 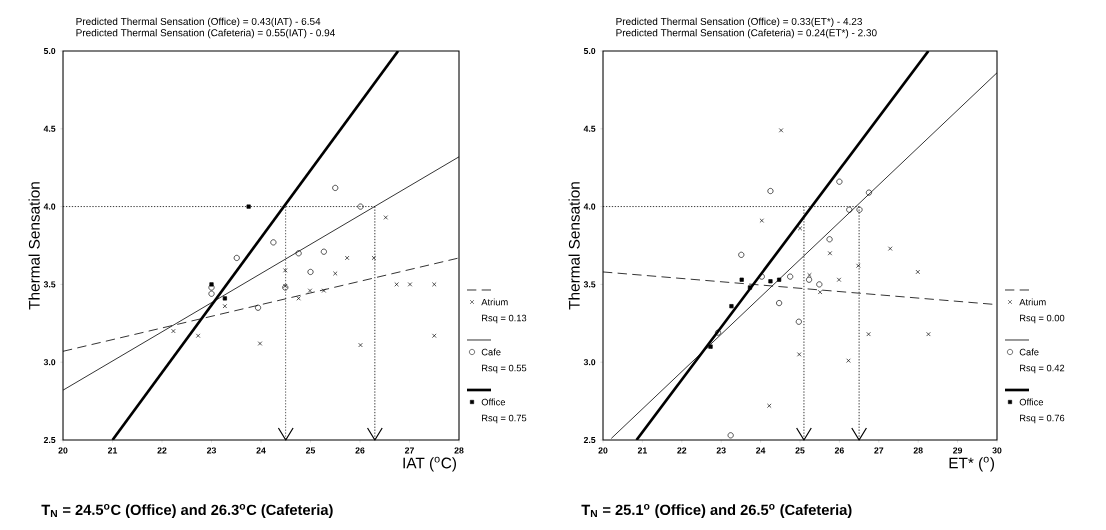 What do you see at coordinates (1042, 319) in the screenshot?
I see `text: Rsq = 0.00` at bounding box center [1042, 319].